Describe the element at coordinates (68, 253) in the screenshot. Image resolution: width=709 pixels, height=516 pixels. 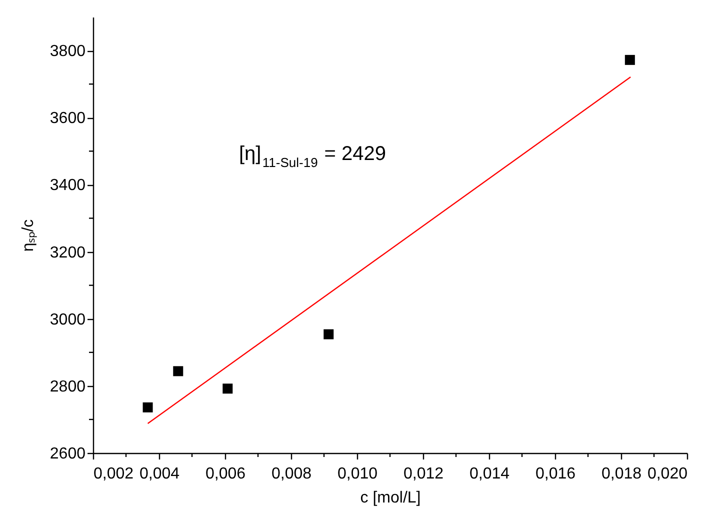
I see `y-tick-label: 3200` at that location.